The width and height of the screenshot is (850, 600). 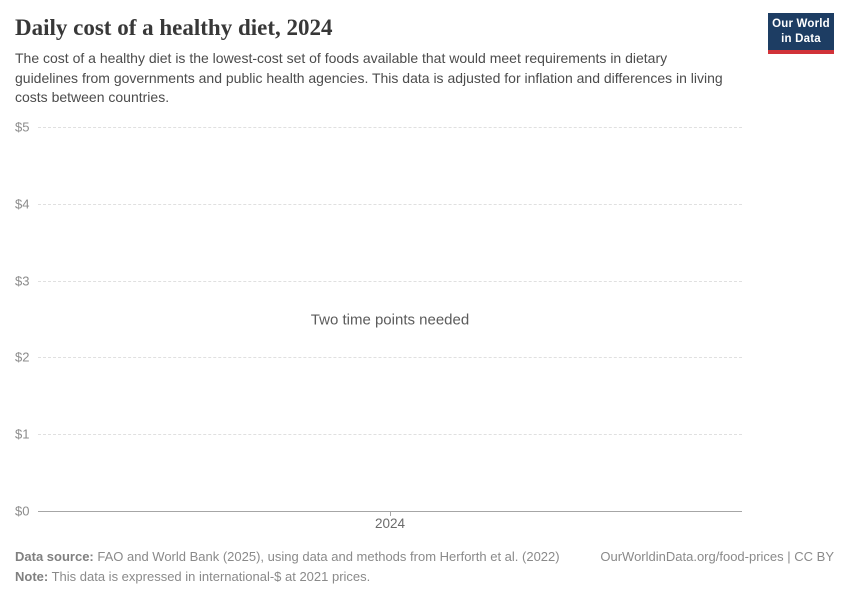 What do you see at coordinates (22, 357) in the screenshot?
I see `y-axis-tick-label: $2` at bounding box center [22, 357].